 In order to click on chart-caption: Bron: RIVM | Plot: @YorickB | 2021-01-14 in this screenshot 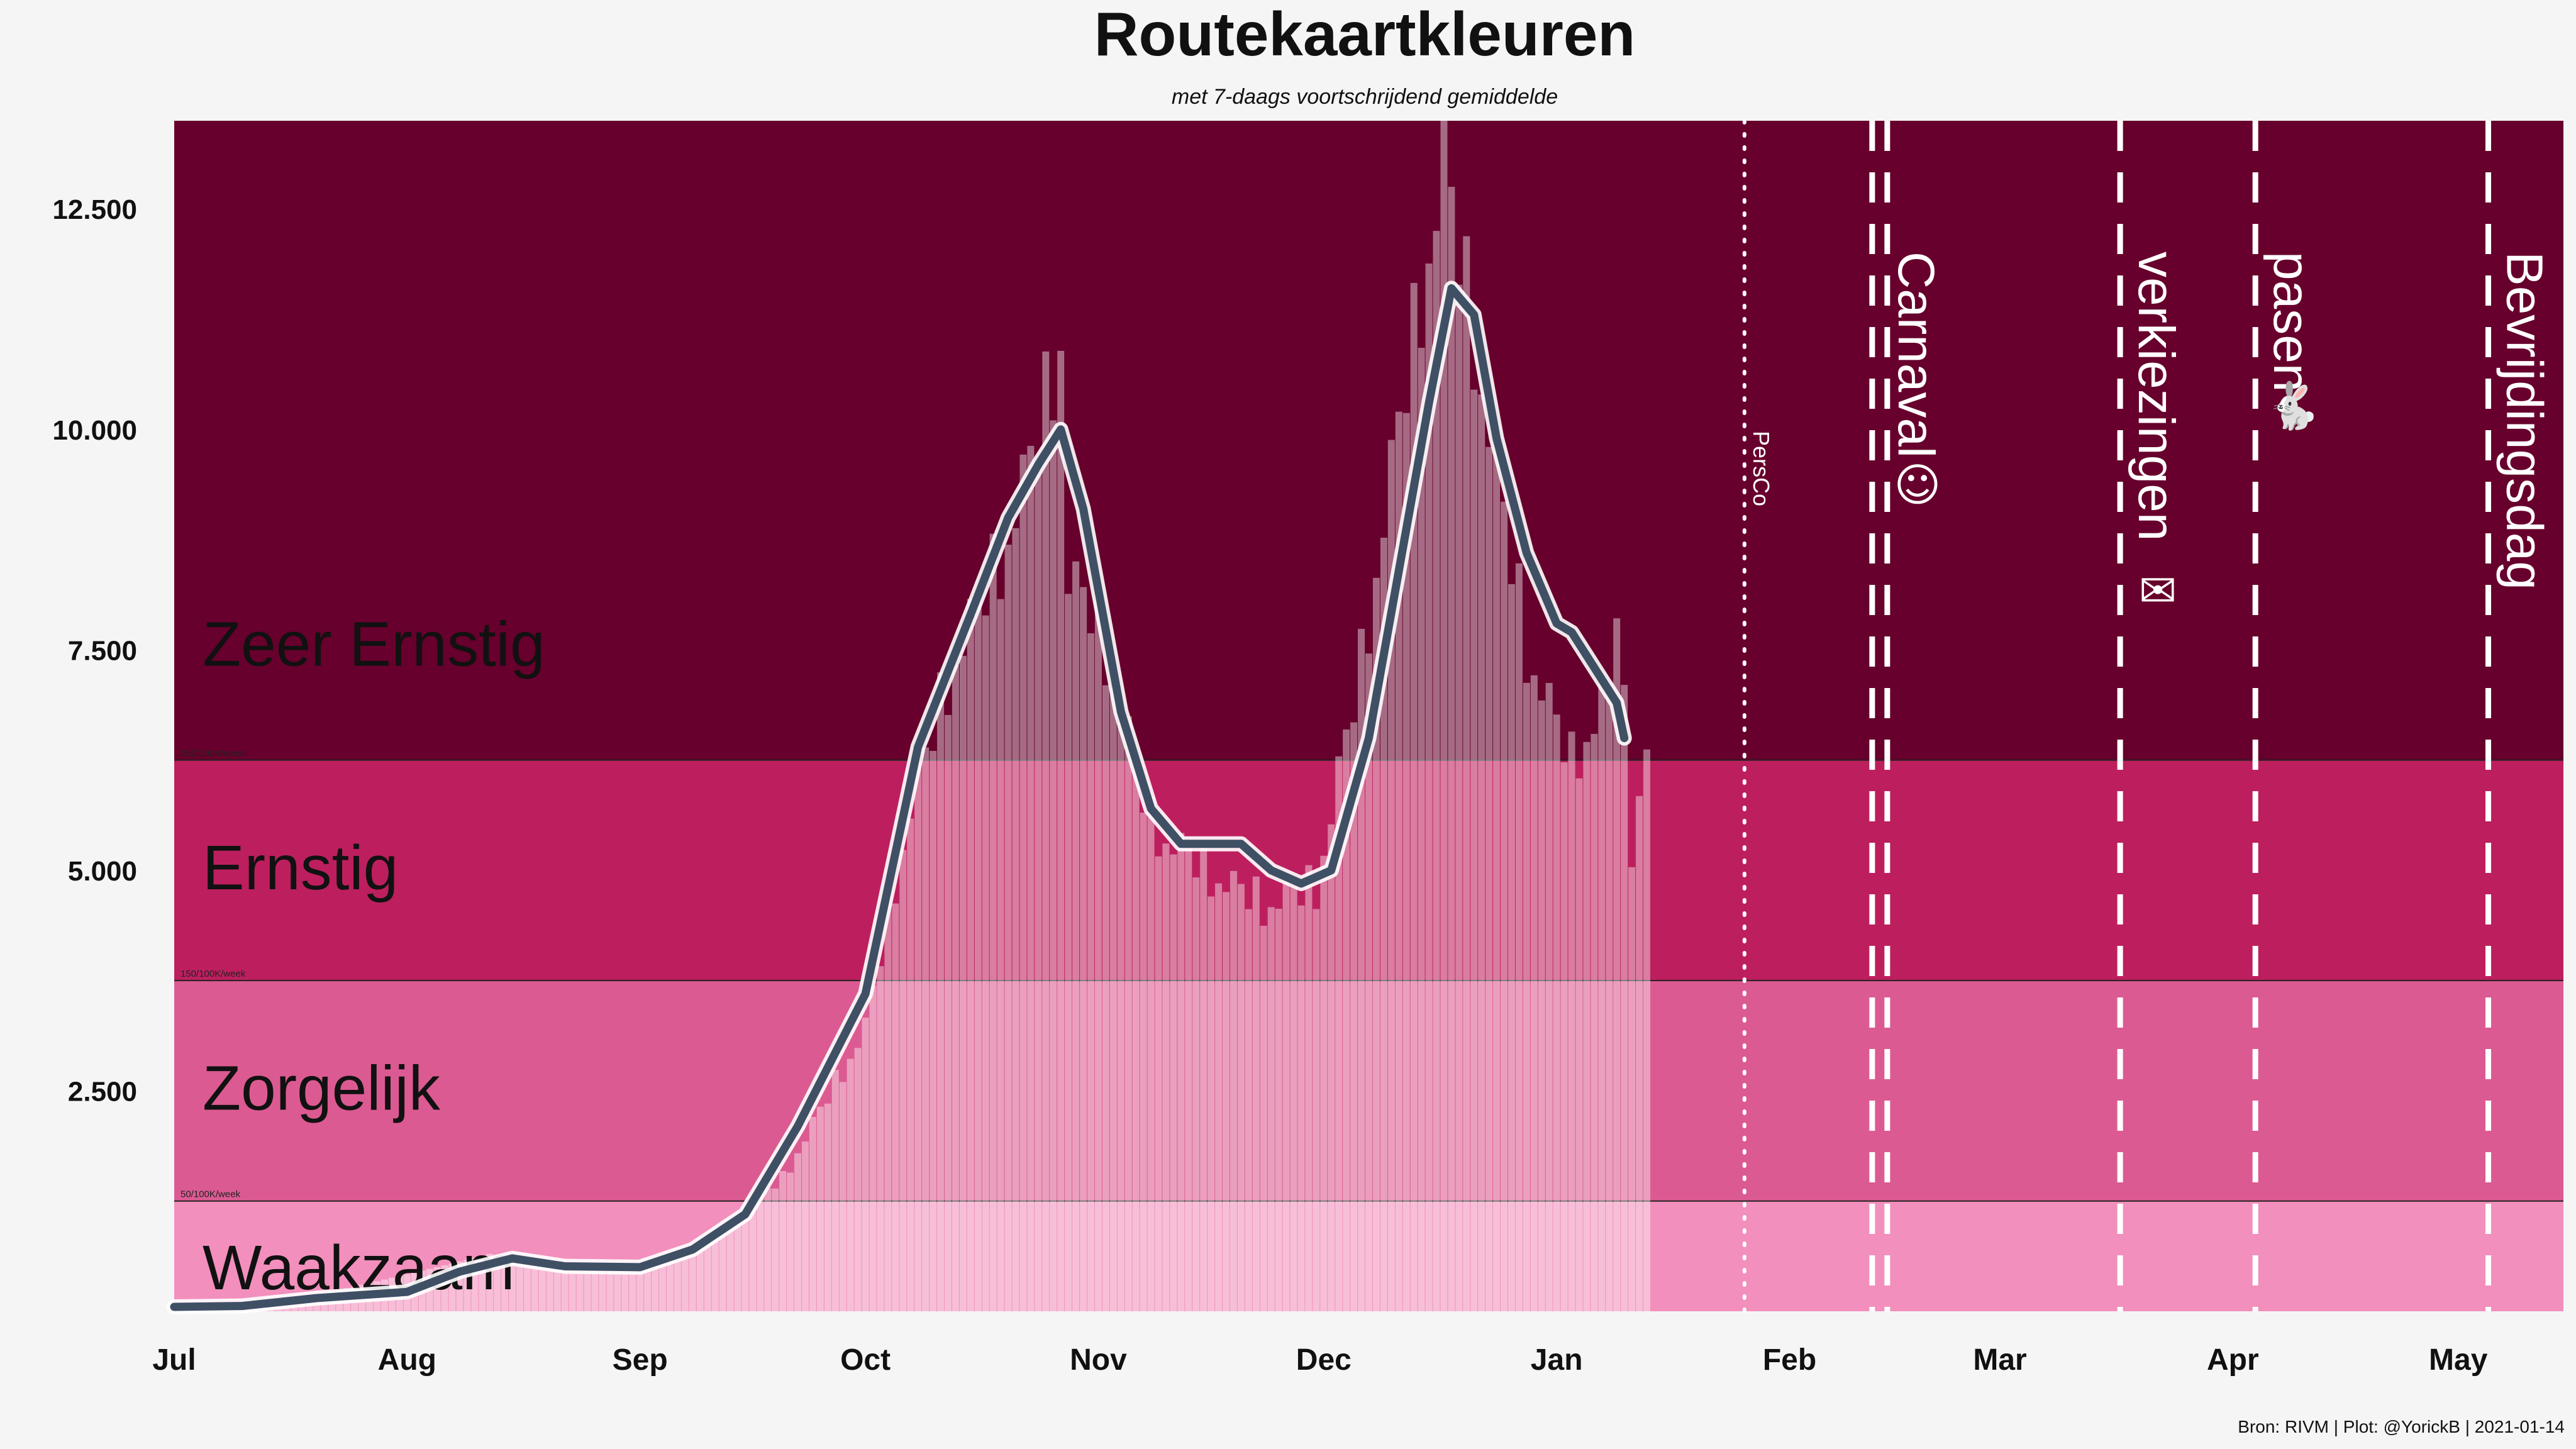, I will do `click(2401, 1426)`.